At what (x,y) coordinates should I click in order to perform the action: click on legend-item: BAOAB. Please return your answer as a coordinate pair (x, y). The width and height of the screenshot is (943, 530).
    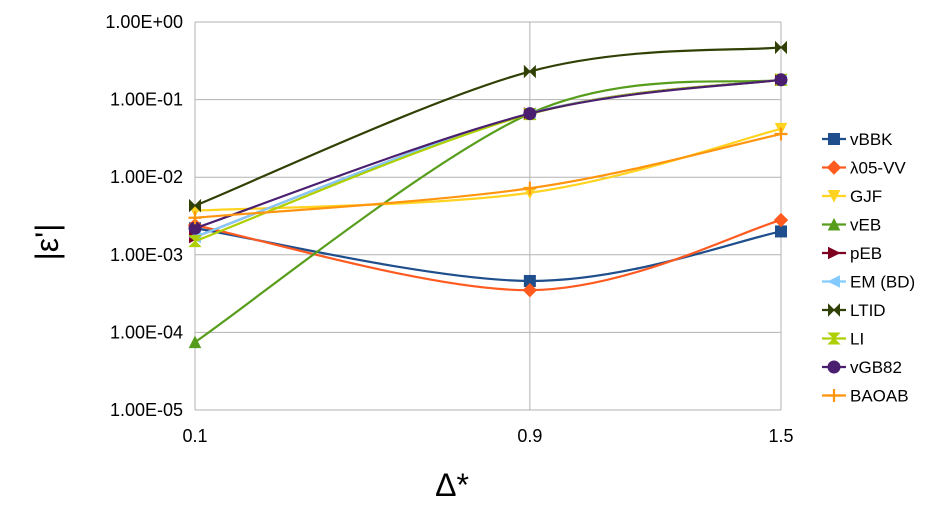
    Looking at the image, I should click on (865, 396).